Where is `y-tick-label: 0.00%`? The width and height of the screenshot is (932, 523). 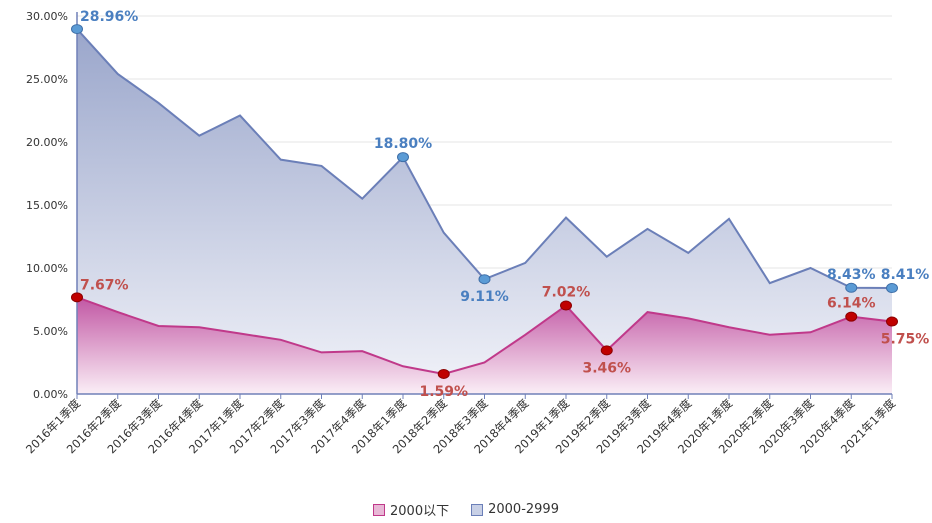 y-tick-label: 0.00% is located at coordinates (50, 394).